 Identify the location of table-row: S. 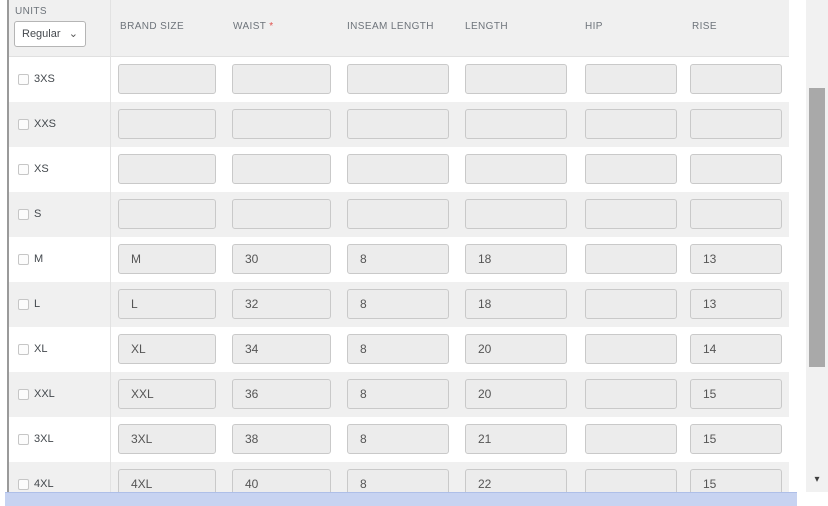
(399, 214).